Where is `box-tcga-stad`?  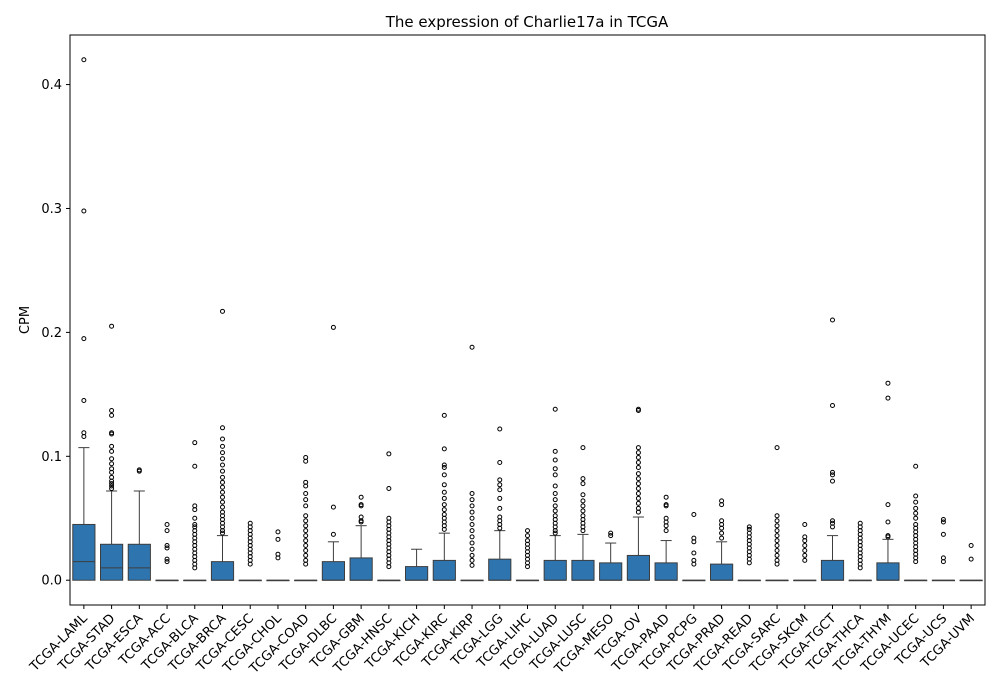 box-tcga-stad is located at coordinates (112, 452).